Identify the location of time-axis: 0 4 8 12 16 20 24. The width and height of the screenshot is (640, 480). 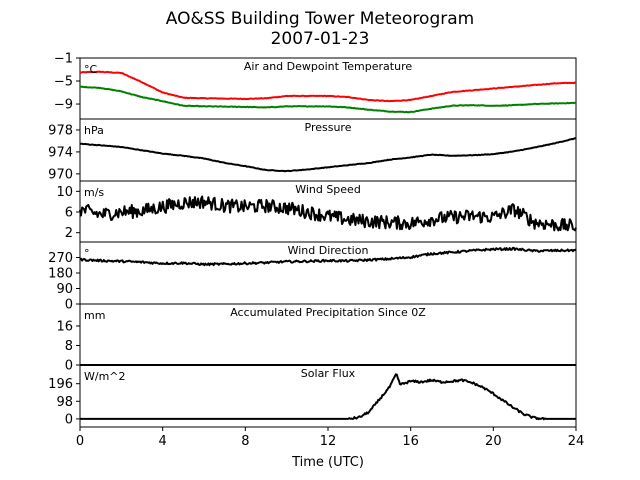
(330, 438).